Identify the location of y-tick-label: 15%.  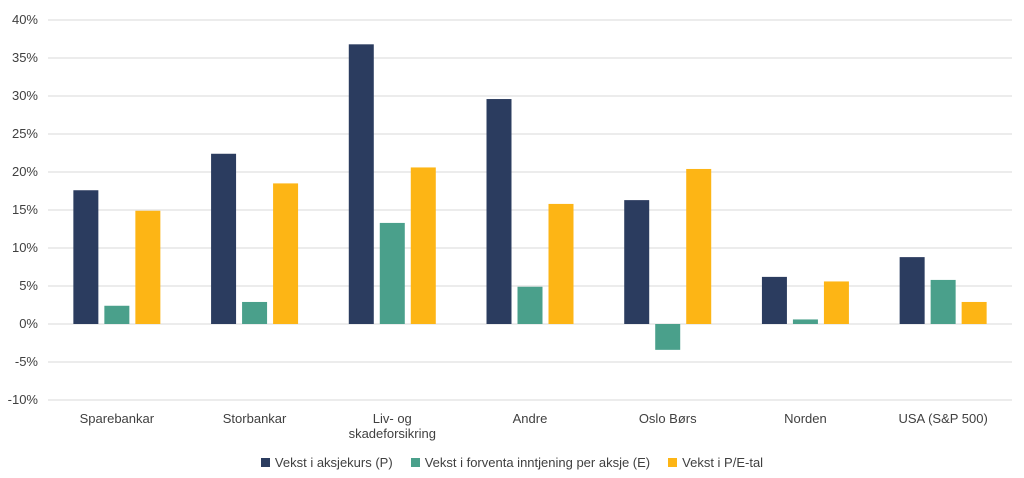
(25, 209).